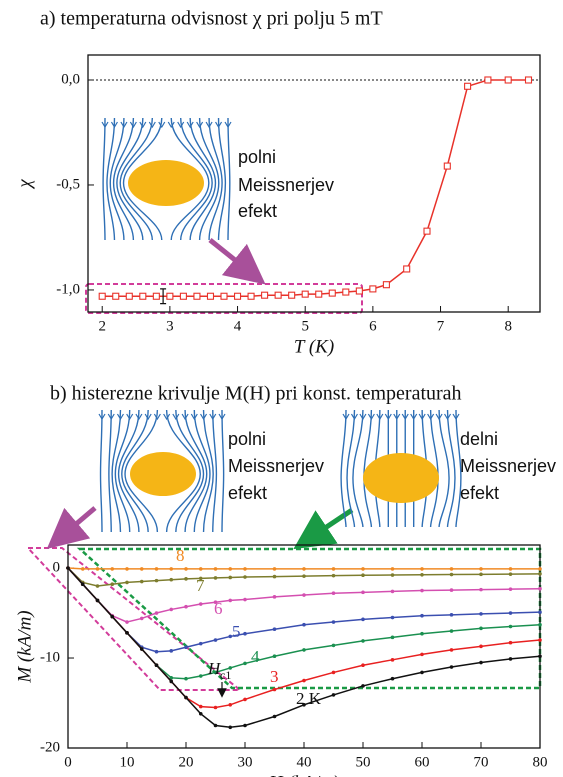  What do you see at coordinates (314, 346) in the screenshot?
I see `x-axis-label: T (K)` at bounding box center [314, 346].